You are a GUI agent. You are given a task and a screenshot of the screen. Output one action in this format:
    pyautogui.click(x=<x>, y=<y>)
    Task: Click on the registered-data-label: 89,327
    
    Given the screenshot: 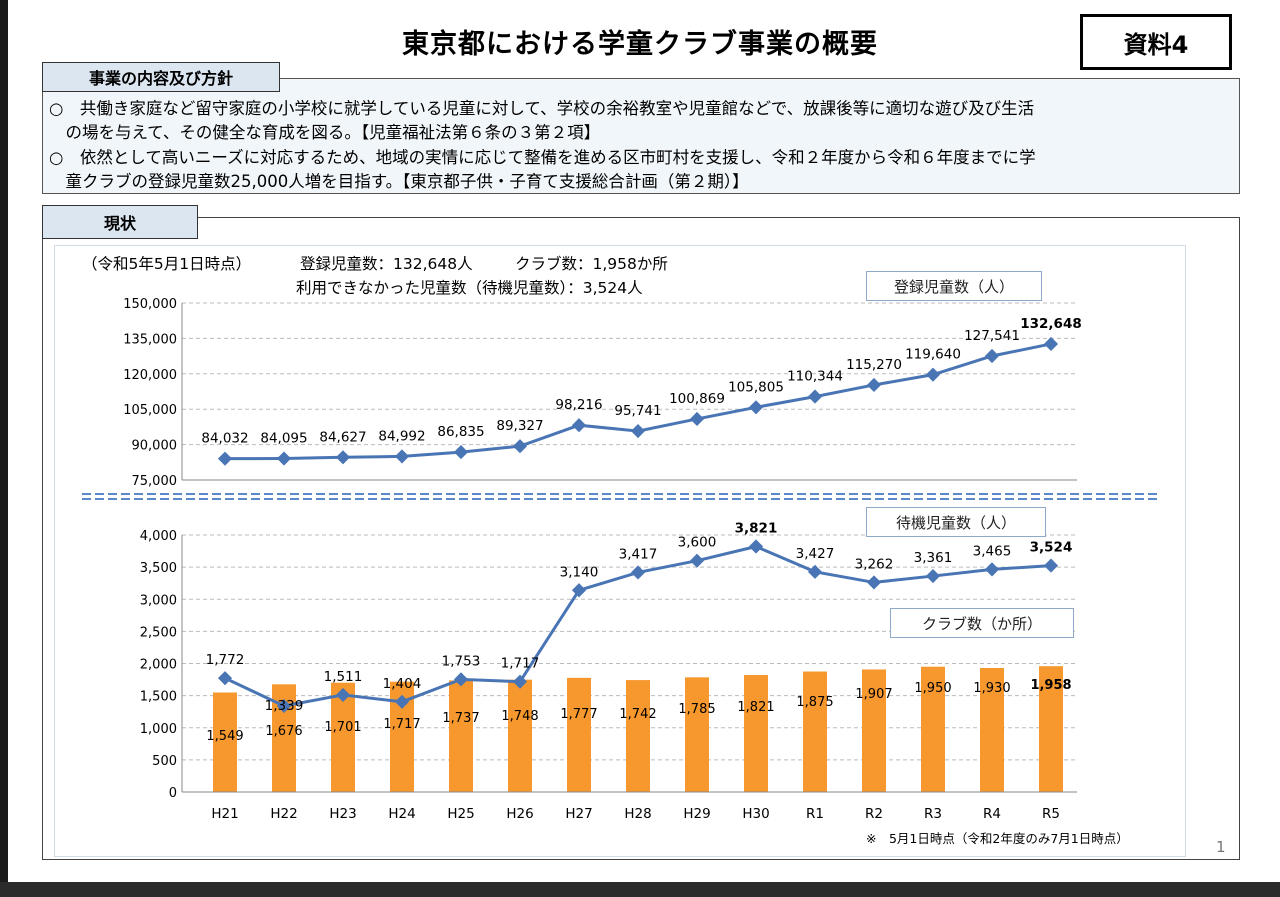 What is the action you would take?
    pyautogui.click(x=519, y=426)
    